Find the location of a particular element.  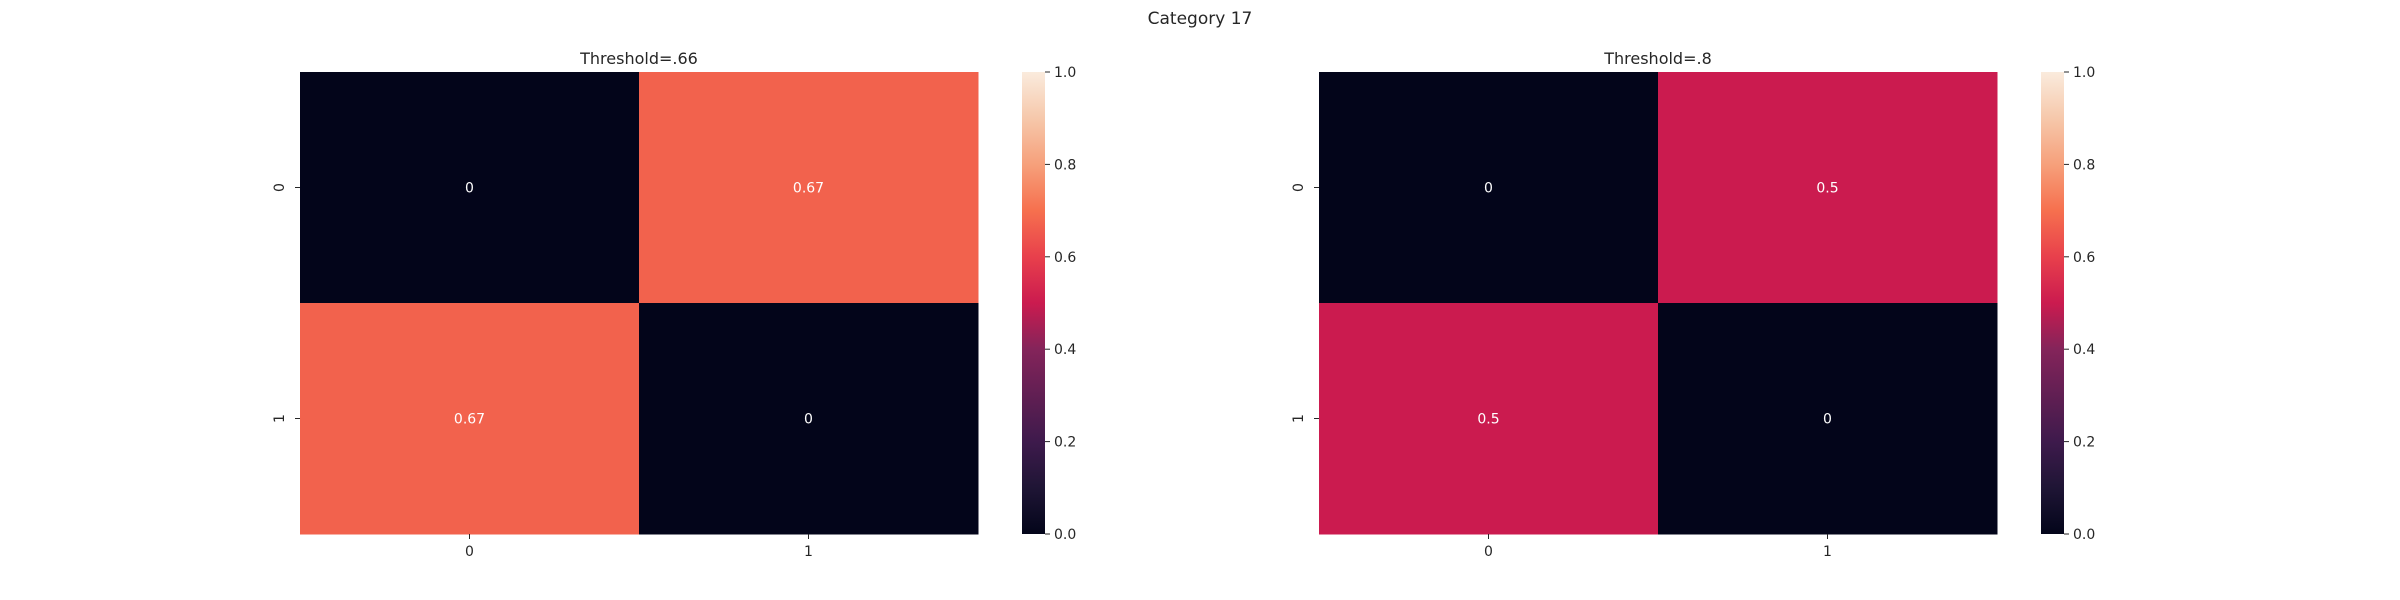

panel-title: Threshold=.66 is located at coordinates (638, 58).